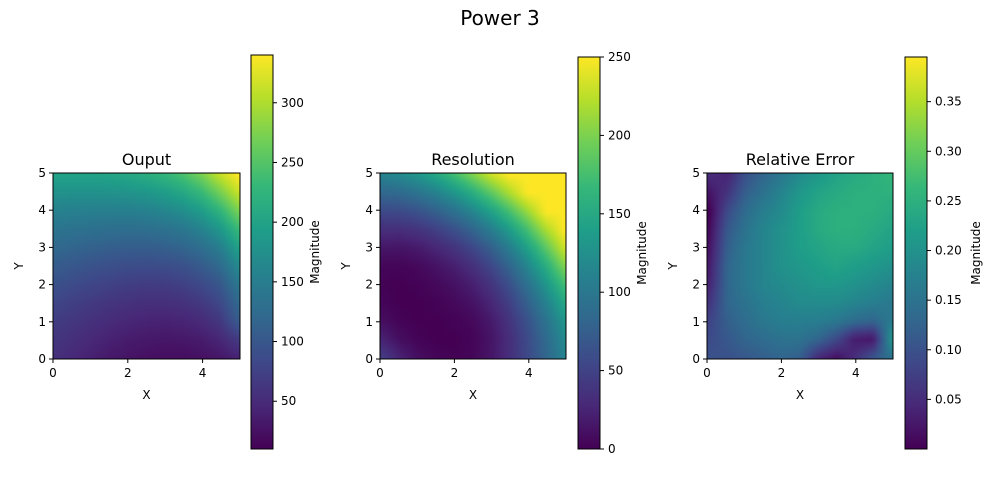 This screenshot has height=500, width=1000. Describe the element at coordinates (473, 159) in the screenshot. I see `axes-title: Resolution` at that location.